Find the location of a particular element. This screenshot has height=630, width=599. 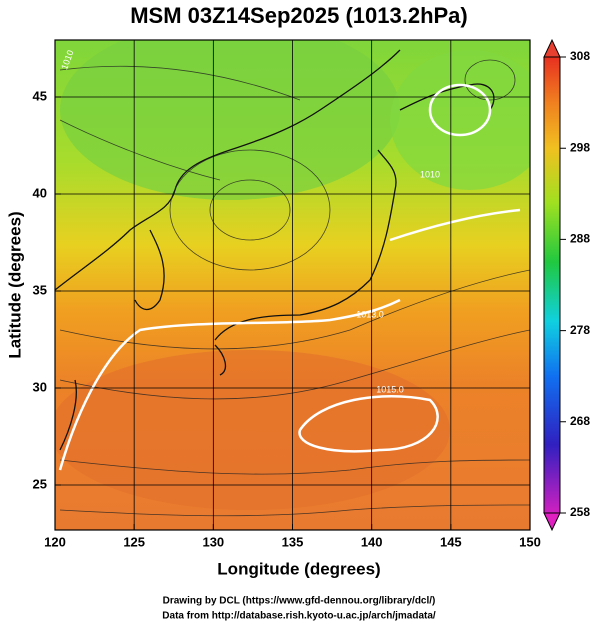

colorbar-tick-label: 298 is located at coordinates (580, 147).